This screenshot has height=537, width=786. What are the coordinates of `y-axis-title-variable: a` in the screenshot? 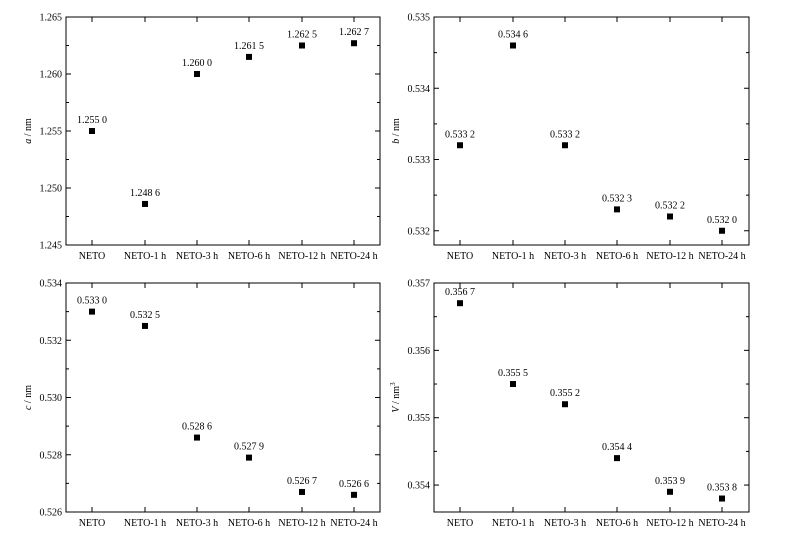 It's located at (28, 141).